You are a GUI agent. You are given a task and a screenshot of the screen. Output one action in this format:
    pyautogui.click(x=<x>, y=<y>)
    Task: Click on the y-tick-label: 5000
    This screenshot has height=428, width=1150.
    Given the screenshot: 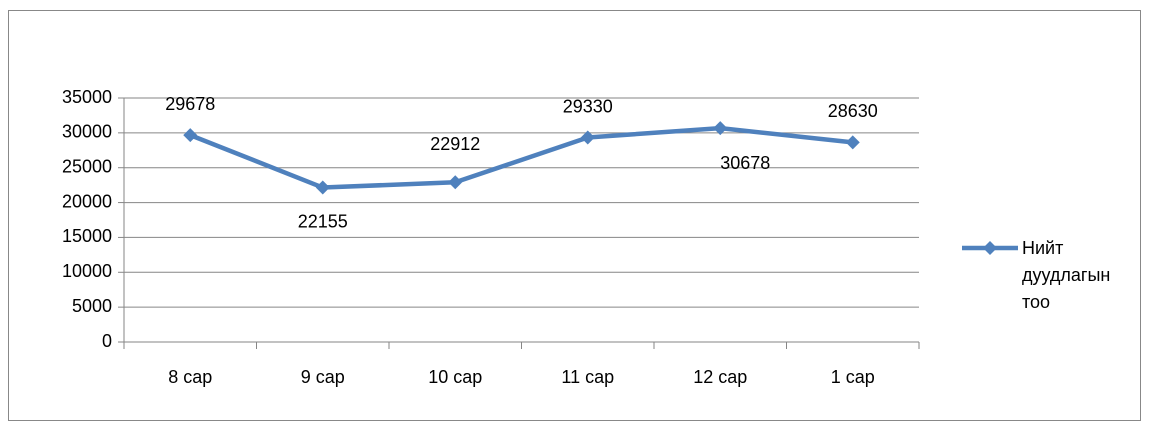 What is the action you would take?
    pyautogui.click(x=92, y=306)
    